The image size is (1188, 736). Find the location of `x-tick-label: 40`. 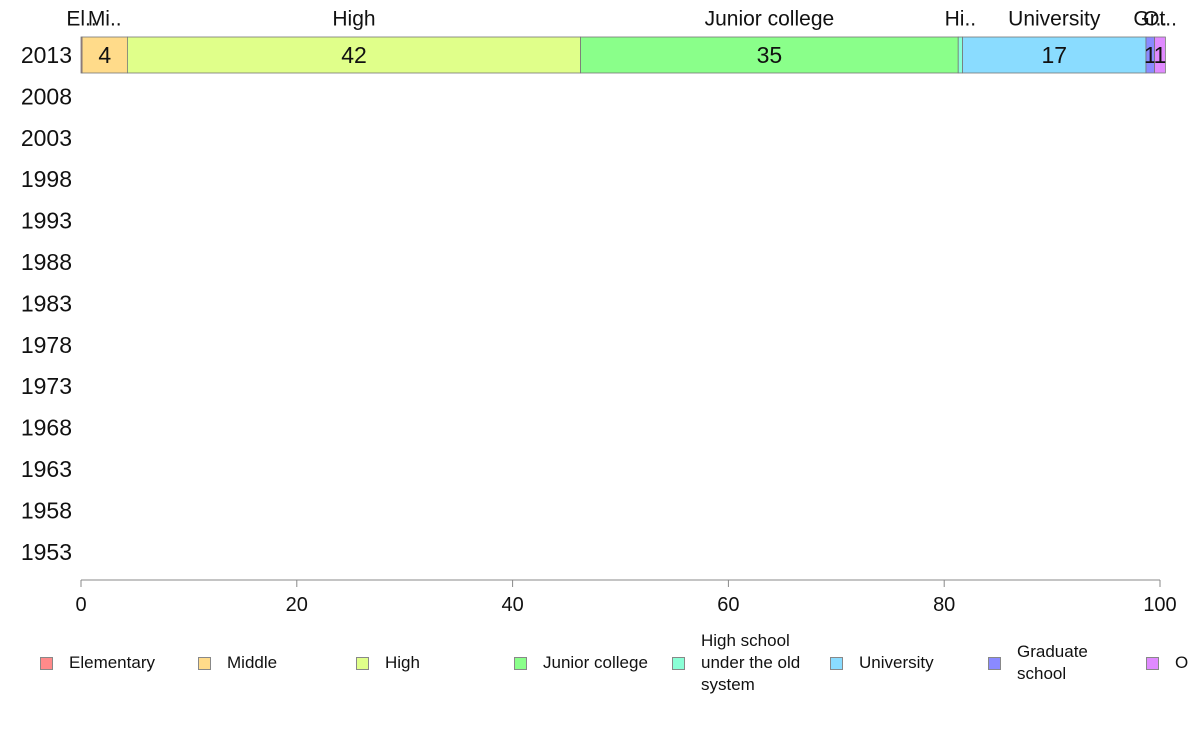

x-tick-label: 40 is located at coordinates (512, 605).